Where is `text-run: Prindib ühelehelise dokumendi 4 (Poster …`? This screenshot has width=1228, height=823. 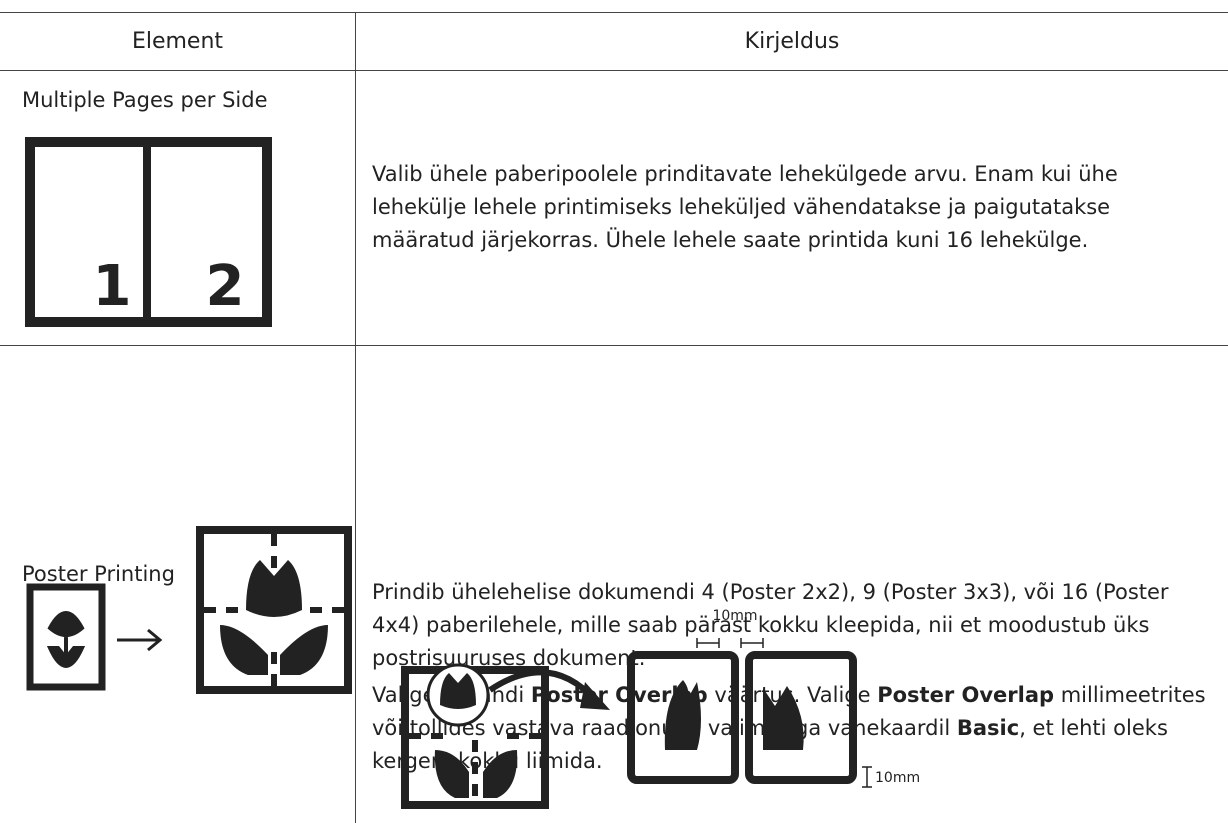
text-run: Prindib ühelehelise dokumendi 4 (Poster … is located at coordinates (770, 625).